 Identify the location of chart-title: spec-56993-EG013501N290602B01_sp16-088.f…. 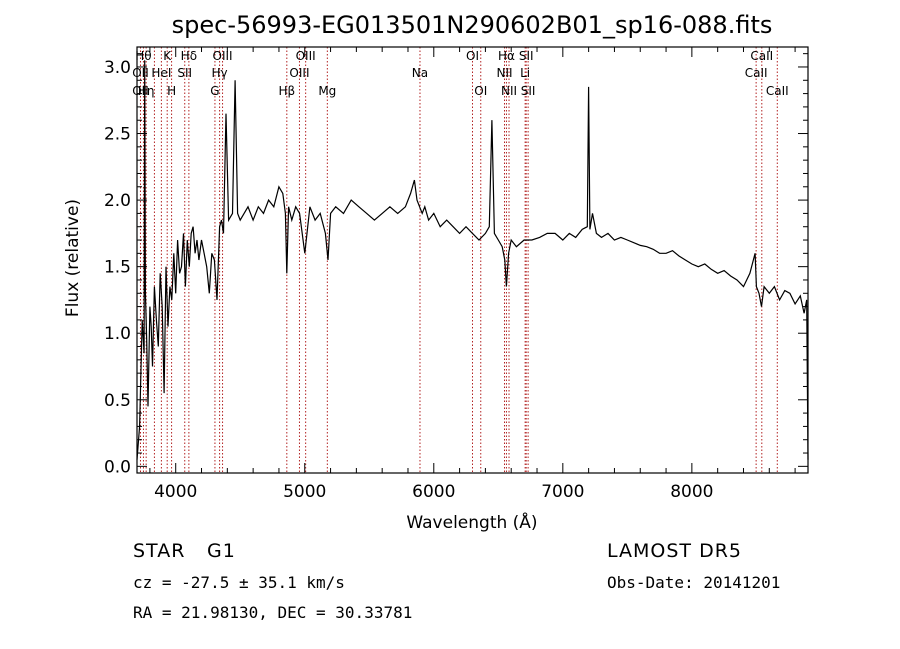
(472, 25).